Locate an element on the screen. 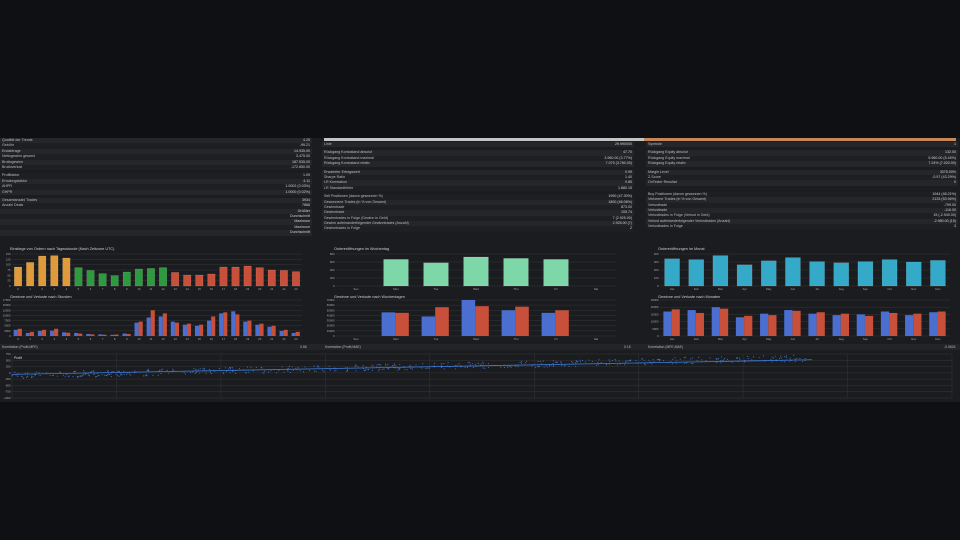 This screenshot has width=960, height=540. stat-value: 1 is located at coordinates (955, 144).